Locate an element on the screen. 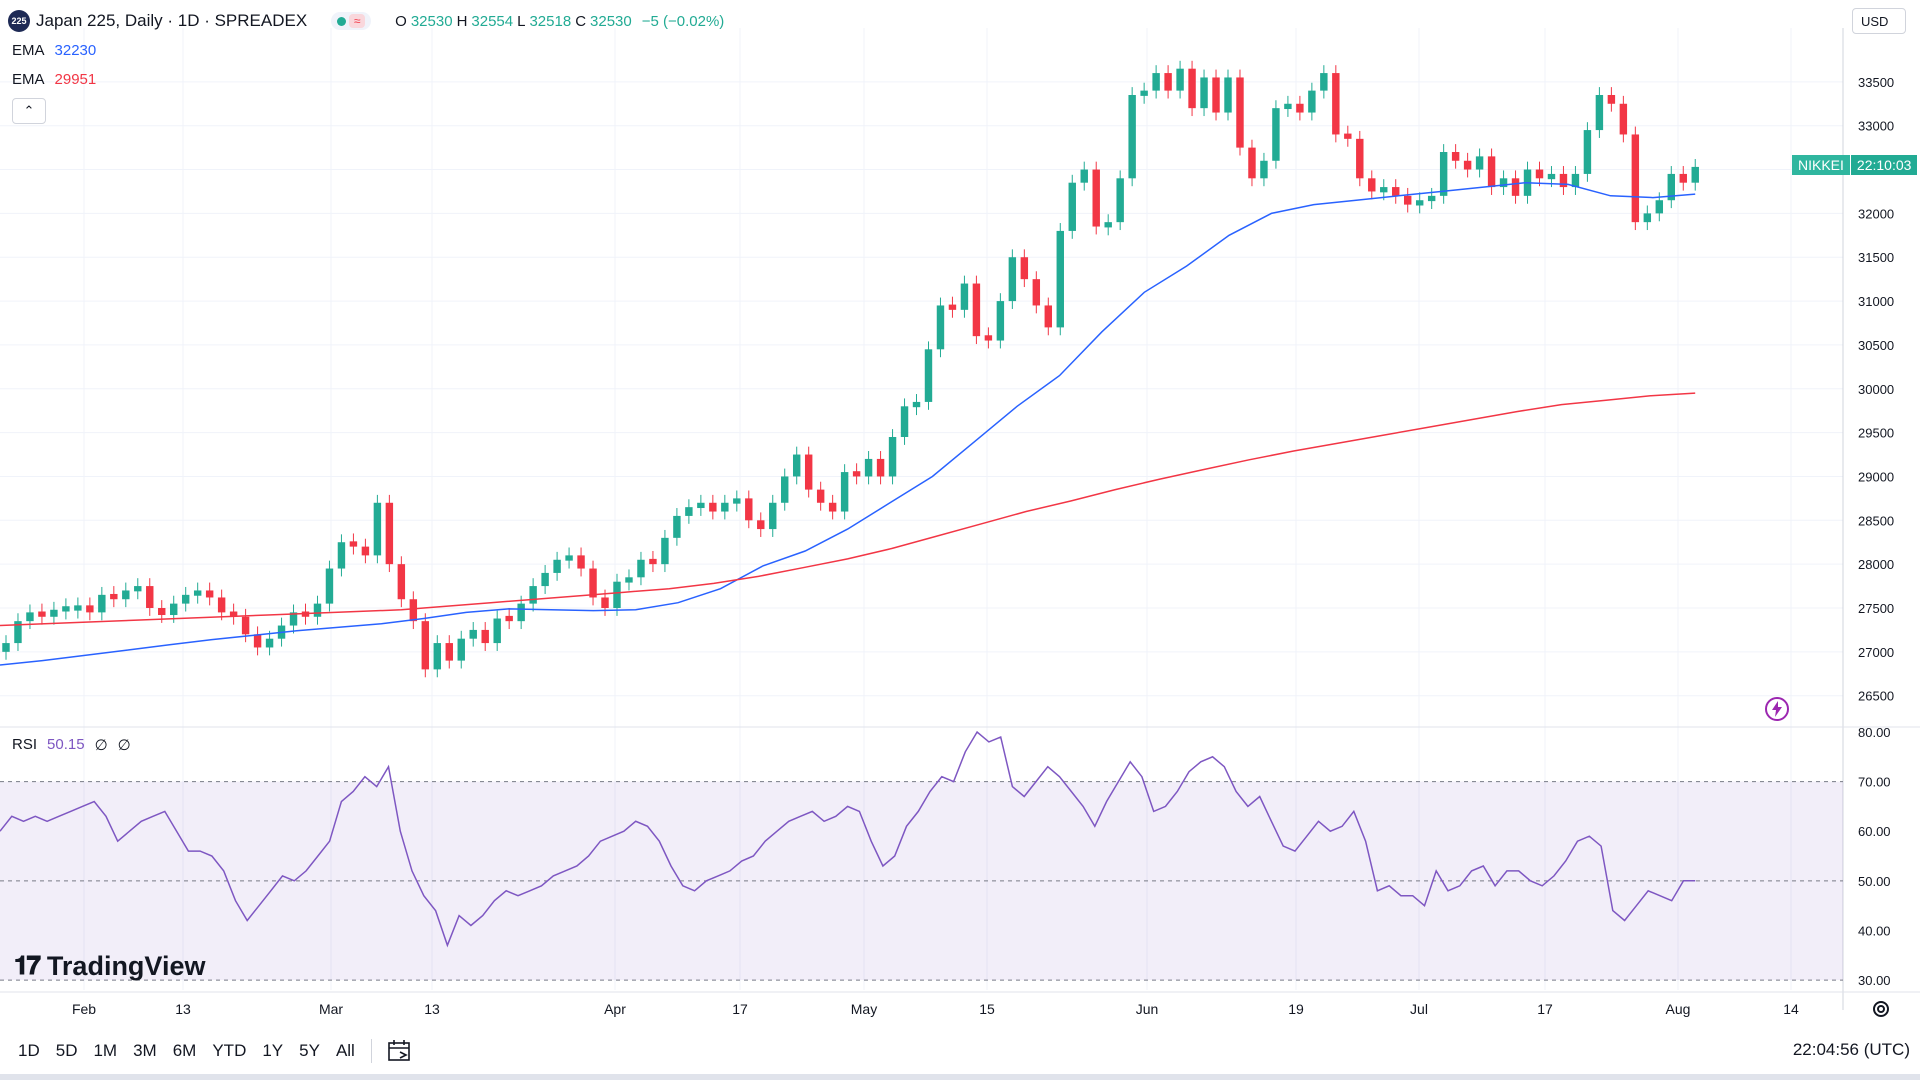 The width and height of the screenshot is (1920, 1080). tf-1d-button: 1D is located at coordinates (29, 1050).